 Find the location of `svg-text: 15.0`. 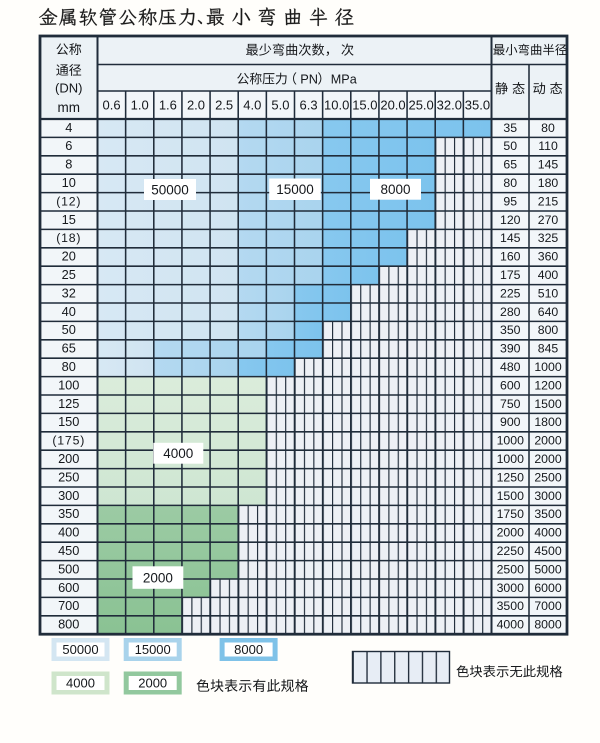

svg-text: 15.0 is located at coordinates (364, 105).